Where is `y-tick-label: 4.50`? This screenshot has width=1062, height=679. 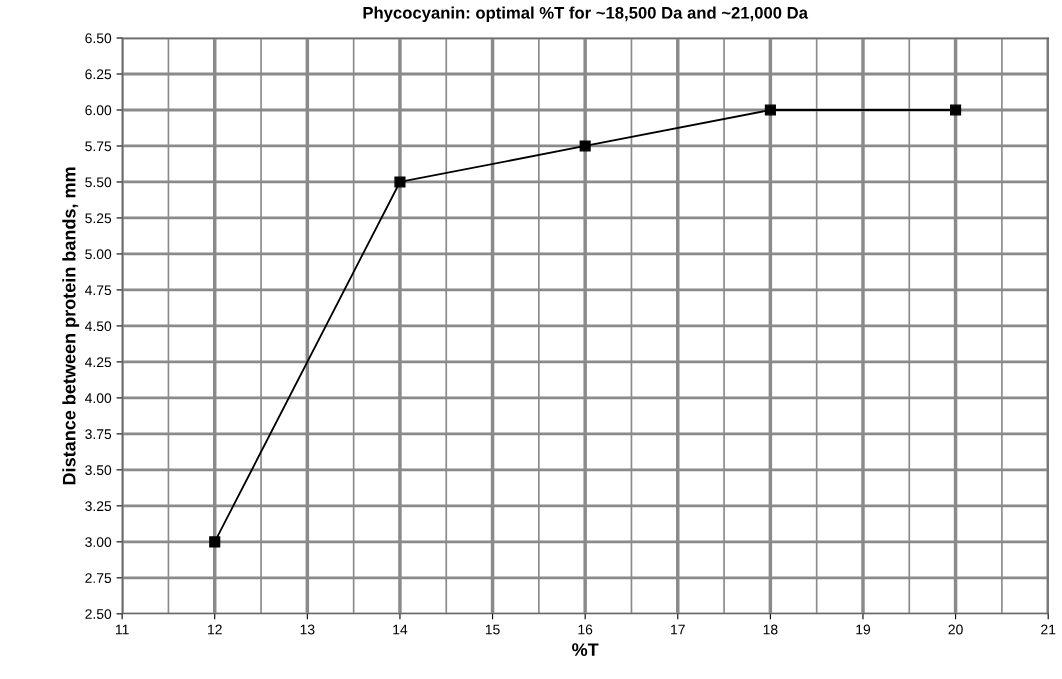
y-tick-label: 4.50 is located at coordinates (98, 326).